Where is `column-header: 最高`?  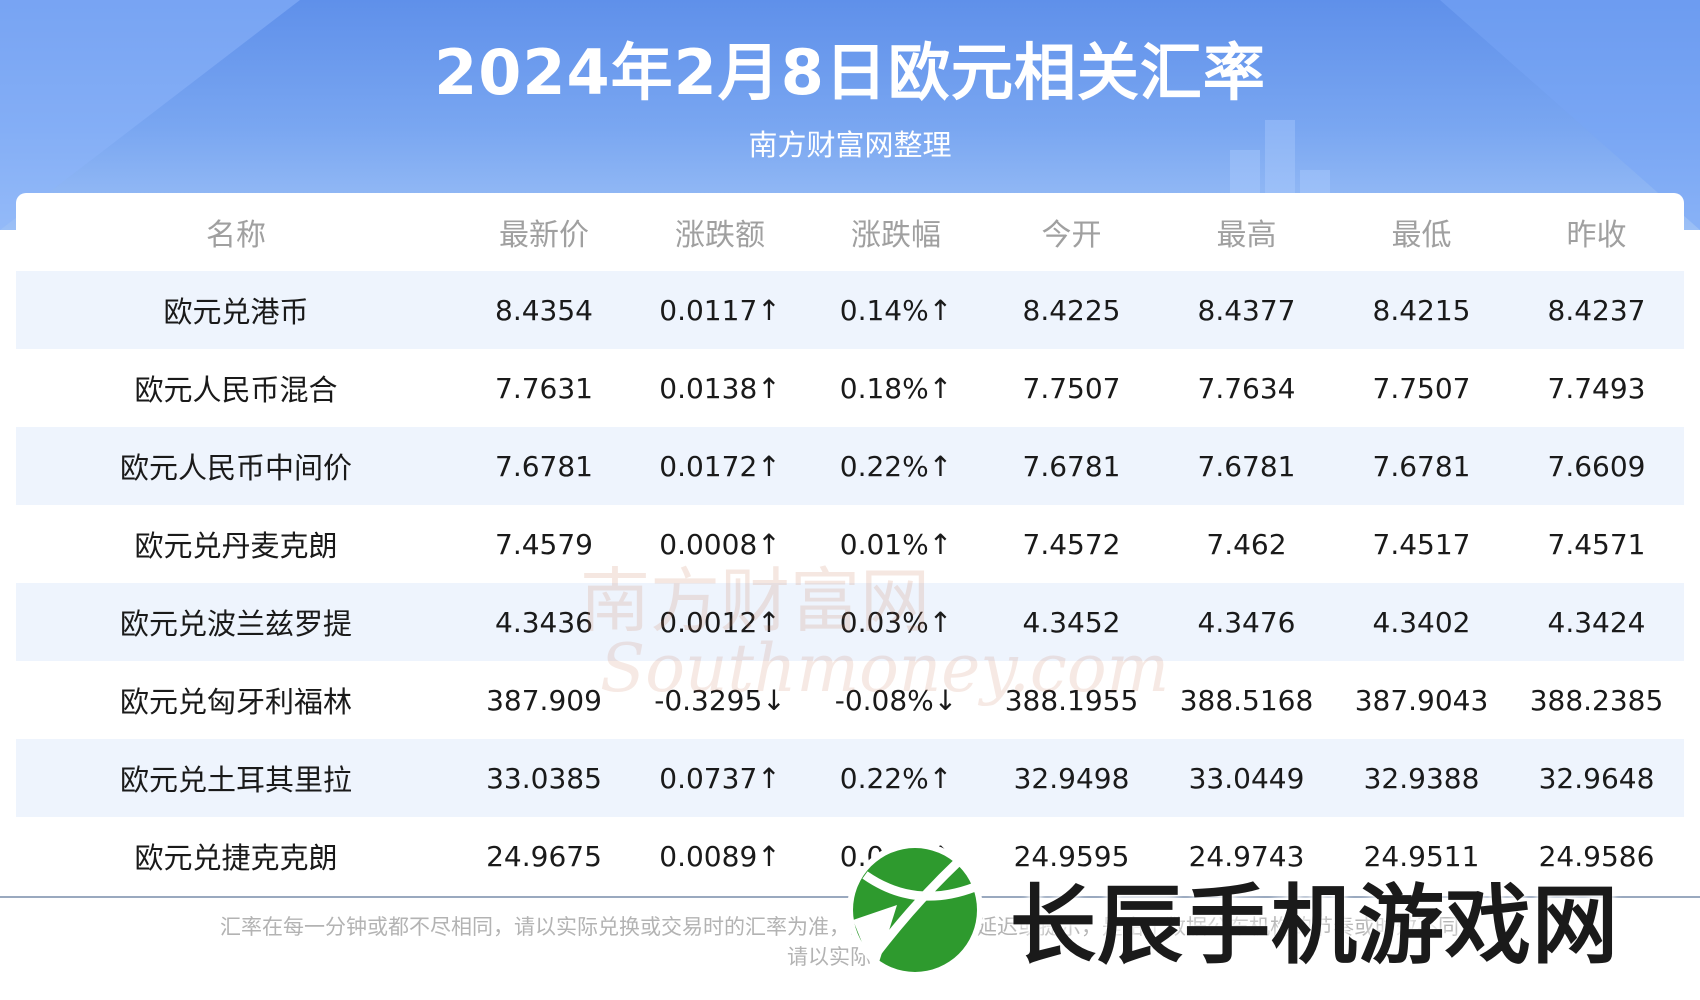 column-header: 最高 is located at coordinates (1246, 235).